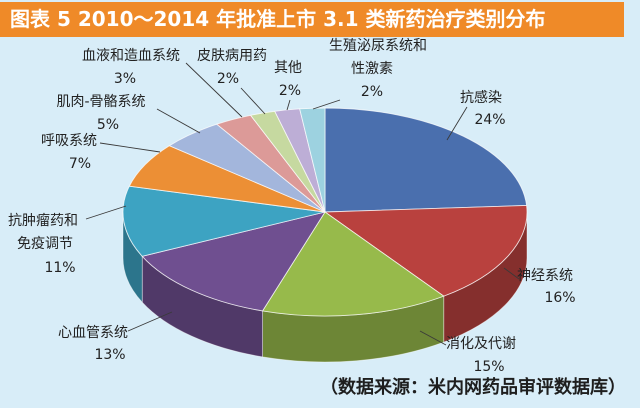 This screenshot has width=640, height=408. Describe the element at coordinates (45, 244) in the screenshot. I see `slice-label: 免疫调节` at that location.